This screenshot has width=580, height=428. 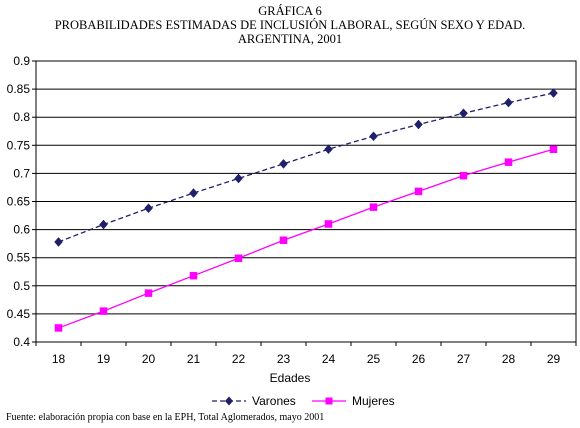 I want to click on y-tick-label: 0.7, so click(x=21, y=173).